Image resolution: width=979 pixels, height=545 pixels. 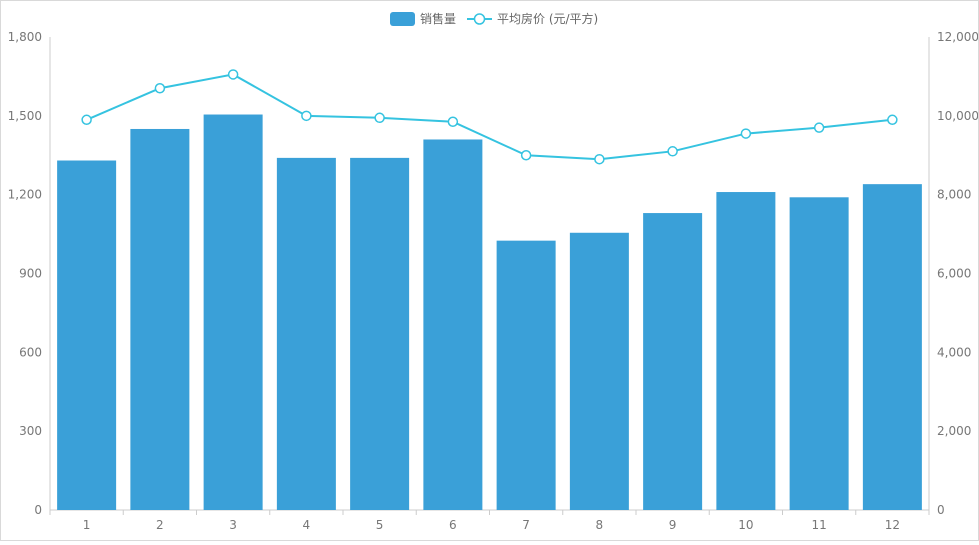 What do you see at coordinates (673, 525) in the screenshot?
I see `x-axis-tick-label: 9` at bounding box center [673, 525].